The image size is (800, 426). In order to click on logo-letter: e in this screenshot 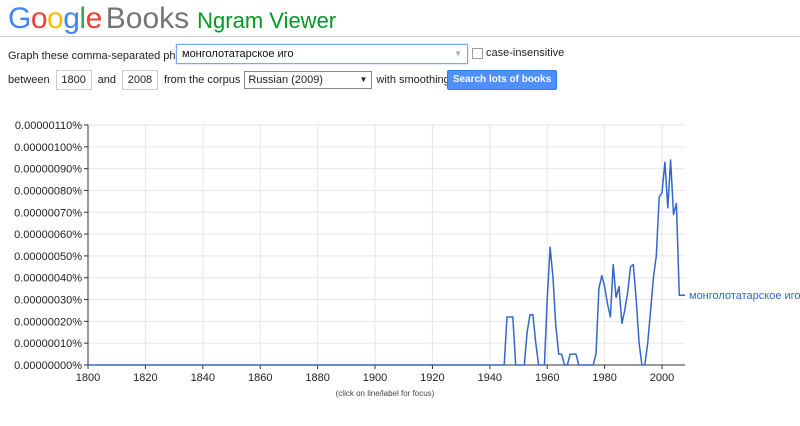, I will do `click(94, 18)`.